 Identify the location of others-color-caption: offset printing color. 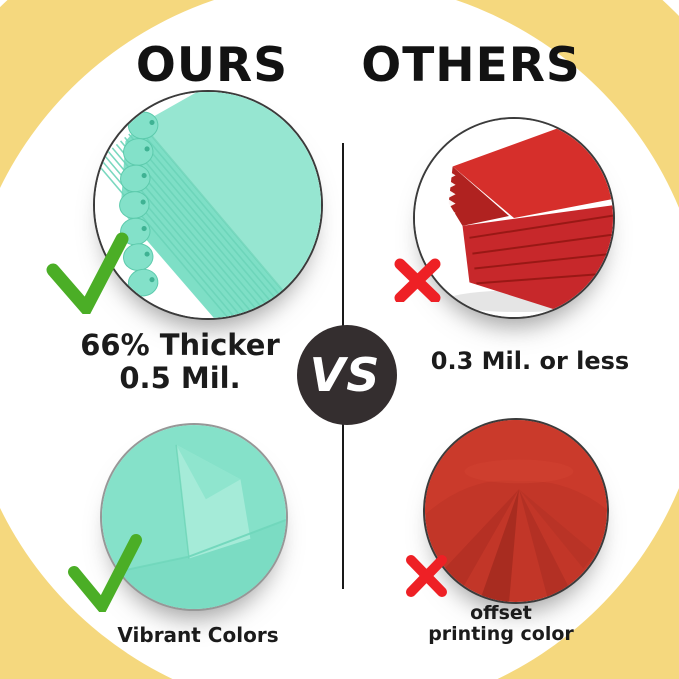
(501, 624).